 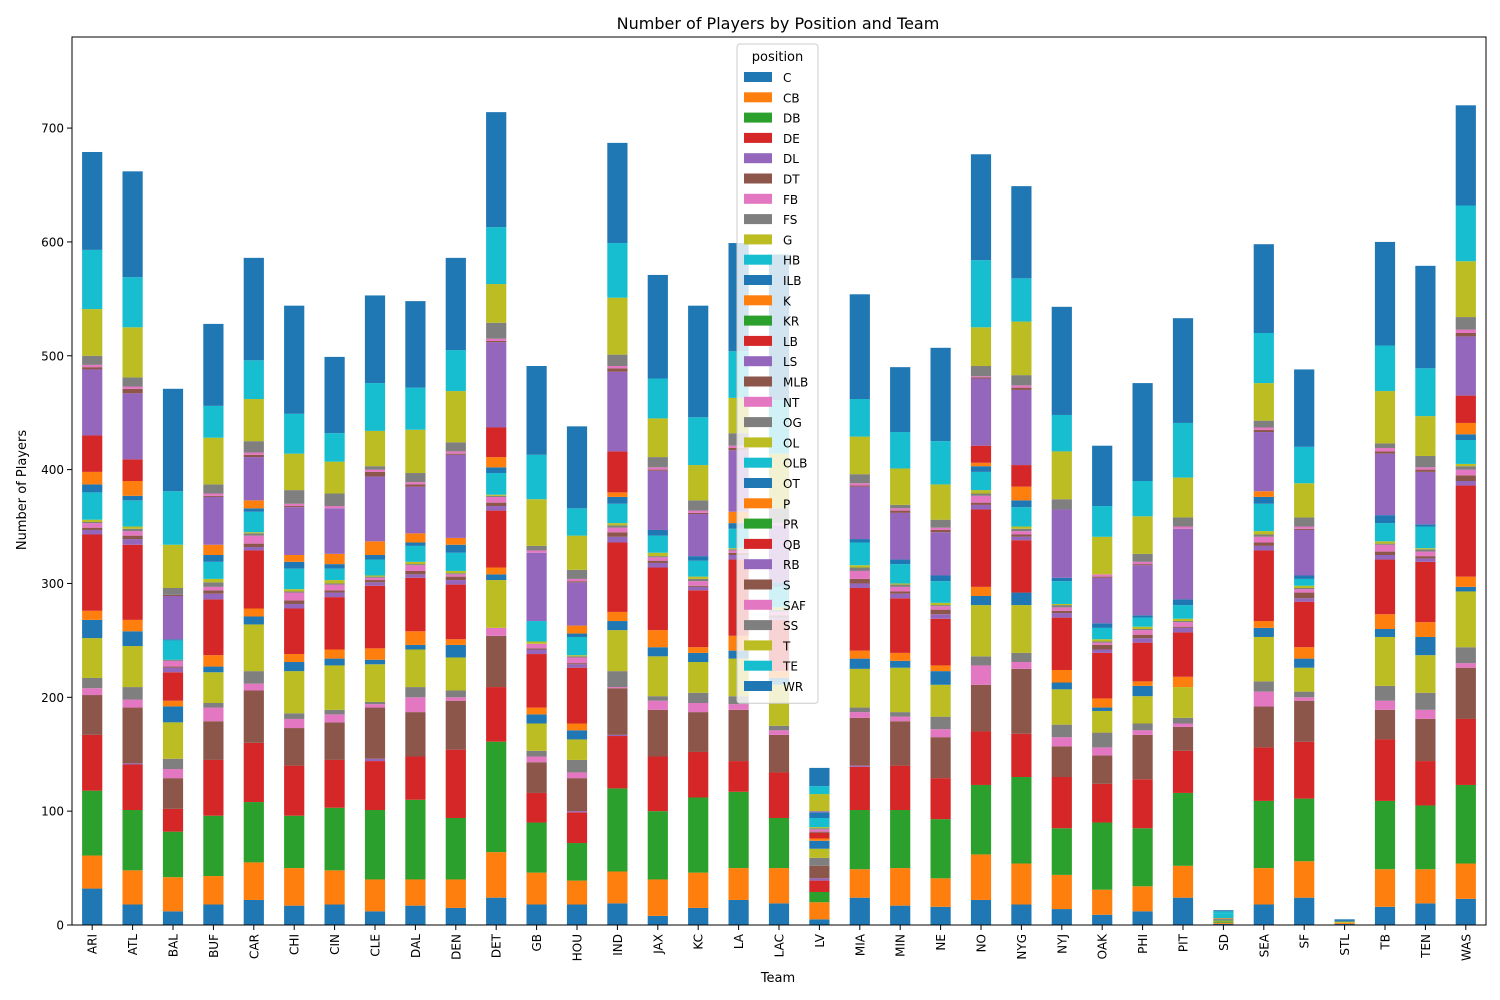 What do you see at coordinates (132, 582) in the screenshot?
I see `bar-segment-atl-lb` at bounding box center [132, 582].